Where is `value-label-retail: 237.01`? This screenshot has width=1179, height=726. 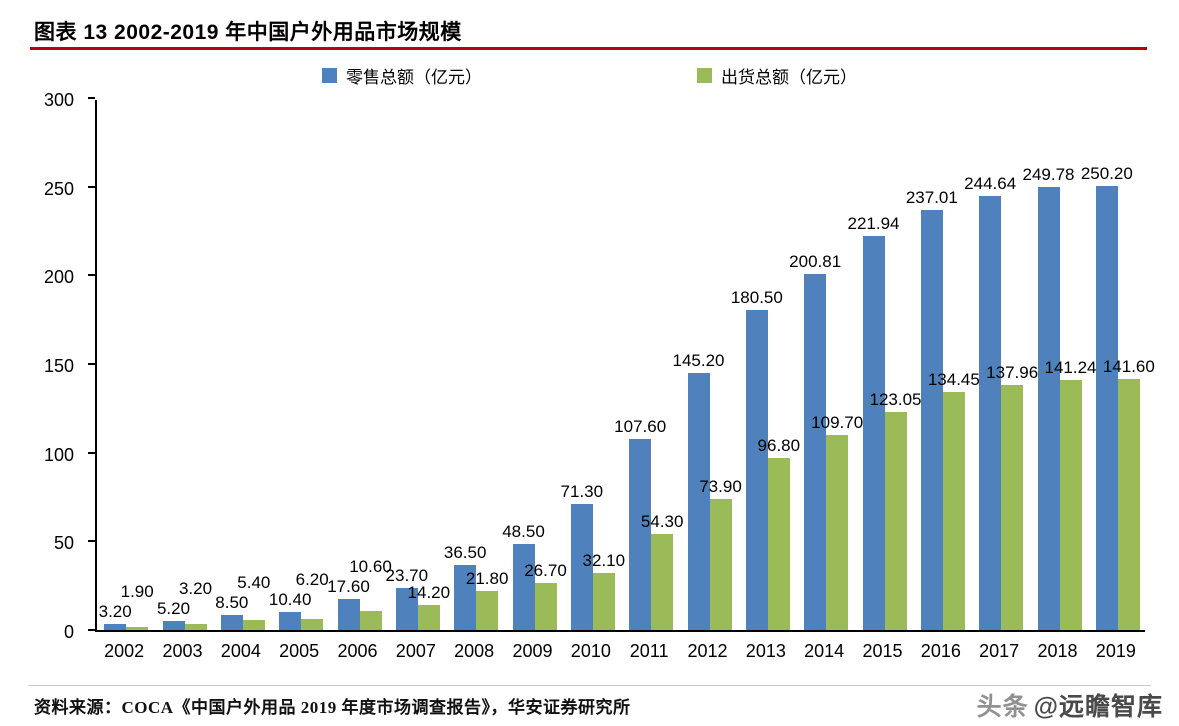
value-label-retail: 237.01 is located at coordinates (931, 197).